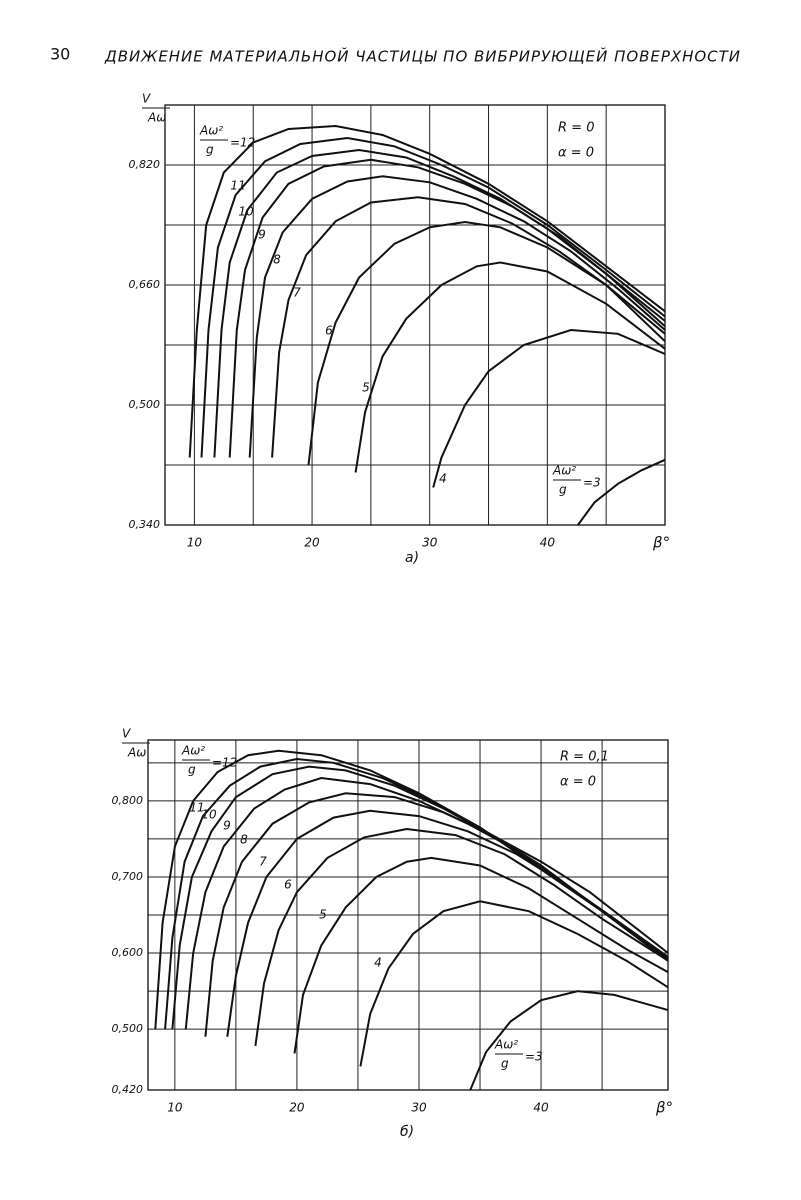  Describe the element at coordinates (576, 128) in the screenshot. I see `annotation: R = 0` at that location.